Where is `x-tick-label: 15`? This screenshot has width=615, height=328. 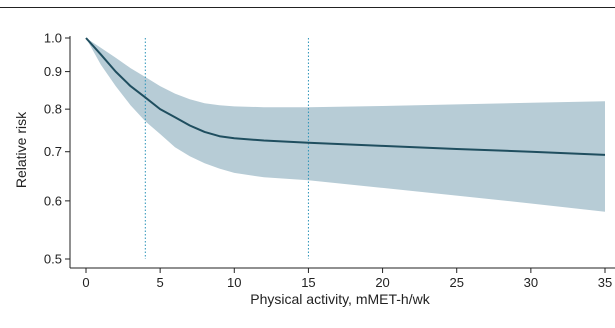
x-tick-label: 15 is located at coordinates (308, 282).